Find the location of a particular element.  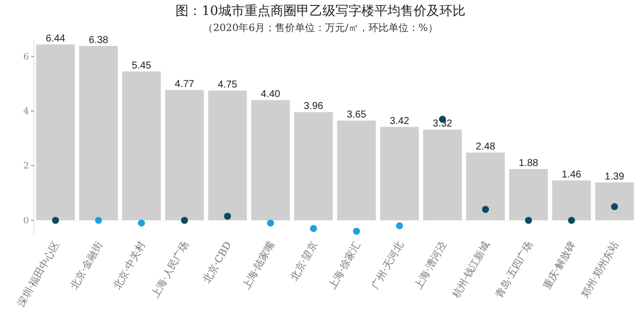

x-tick-label: 郑州·郑州东站 is located at coordinates (600, 270).